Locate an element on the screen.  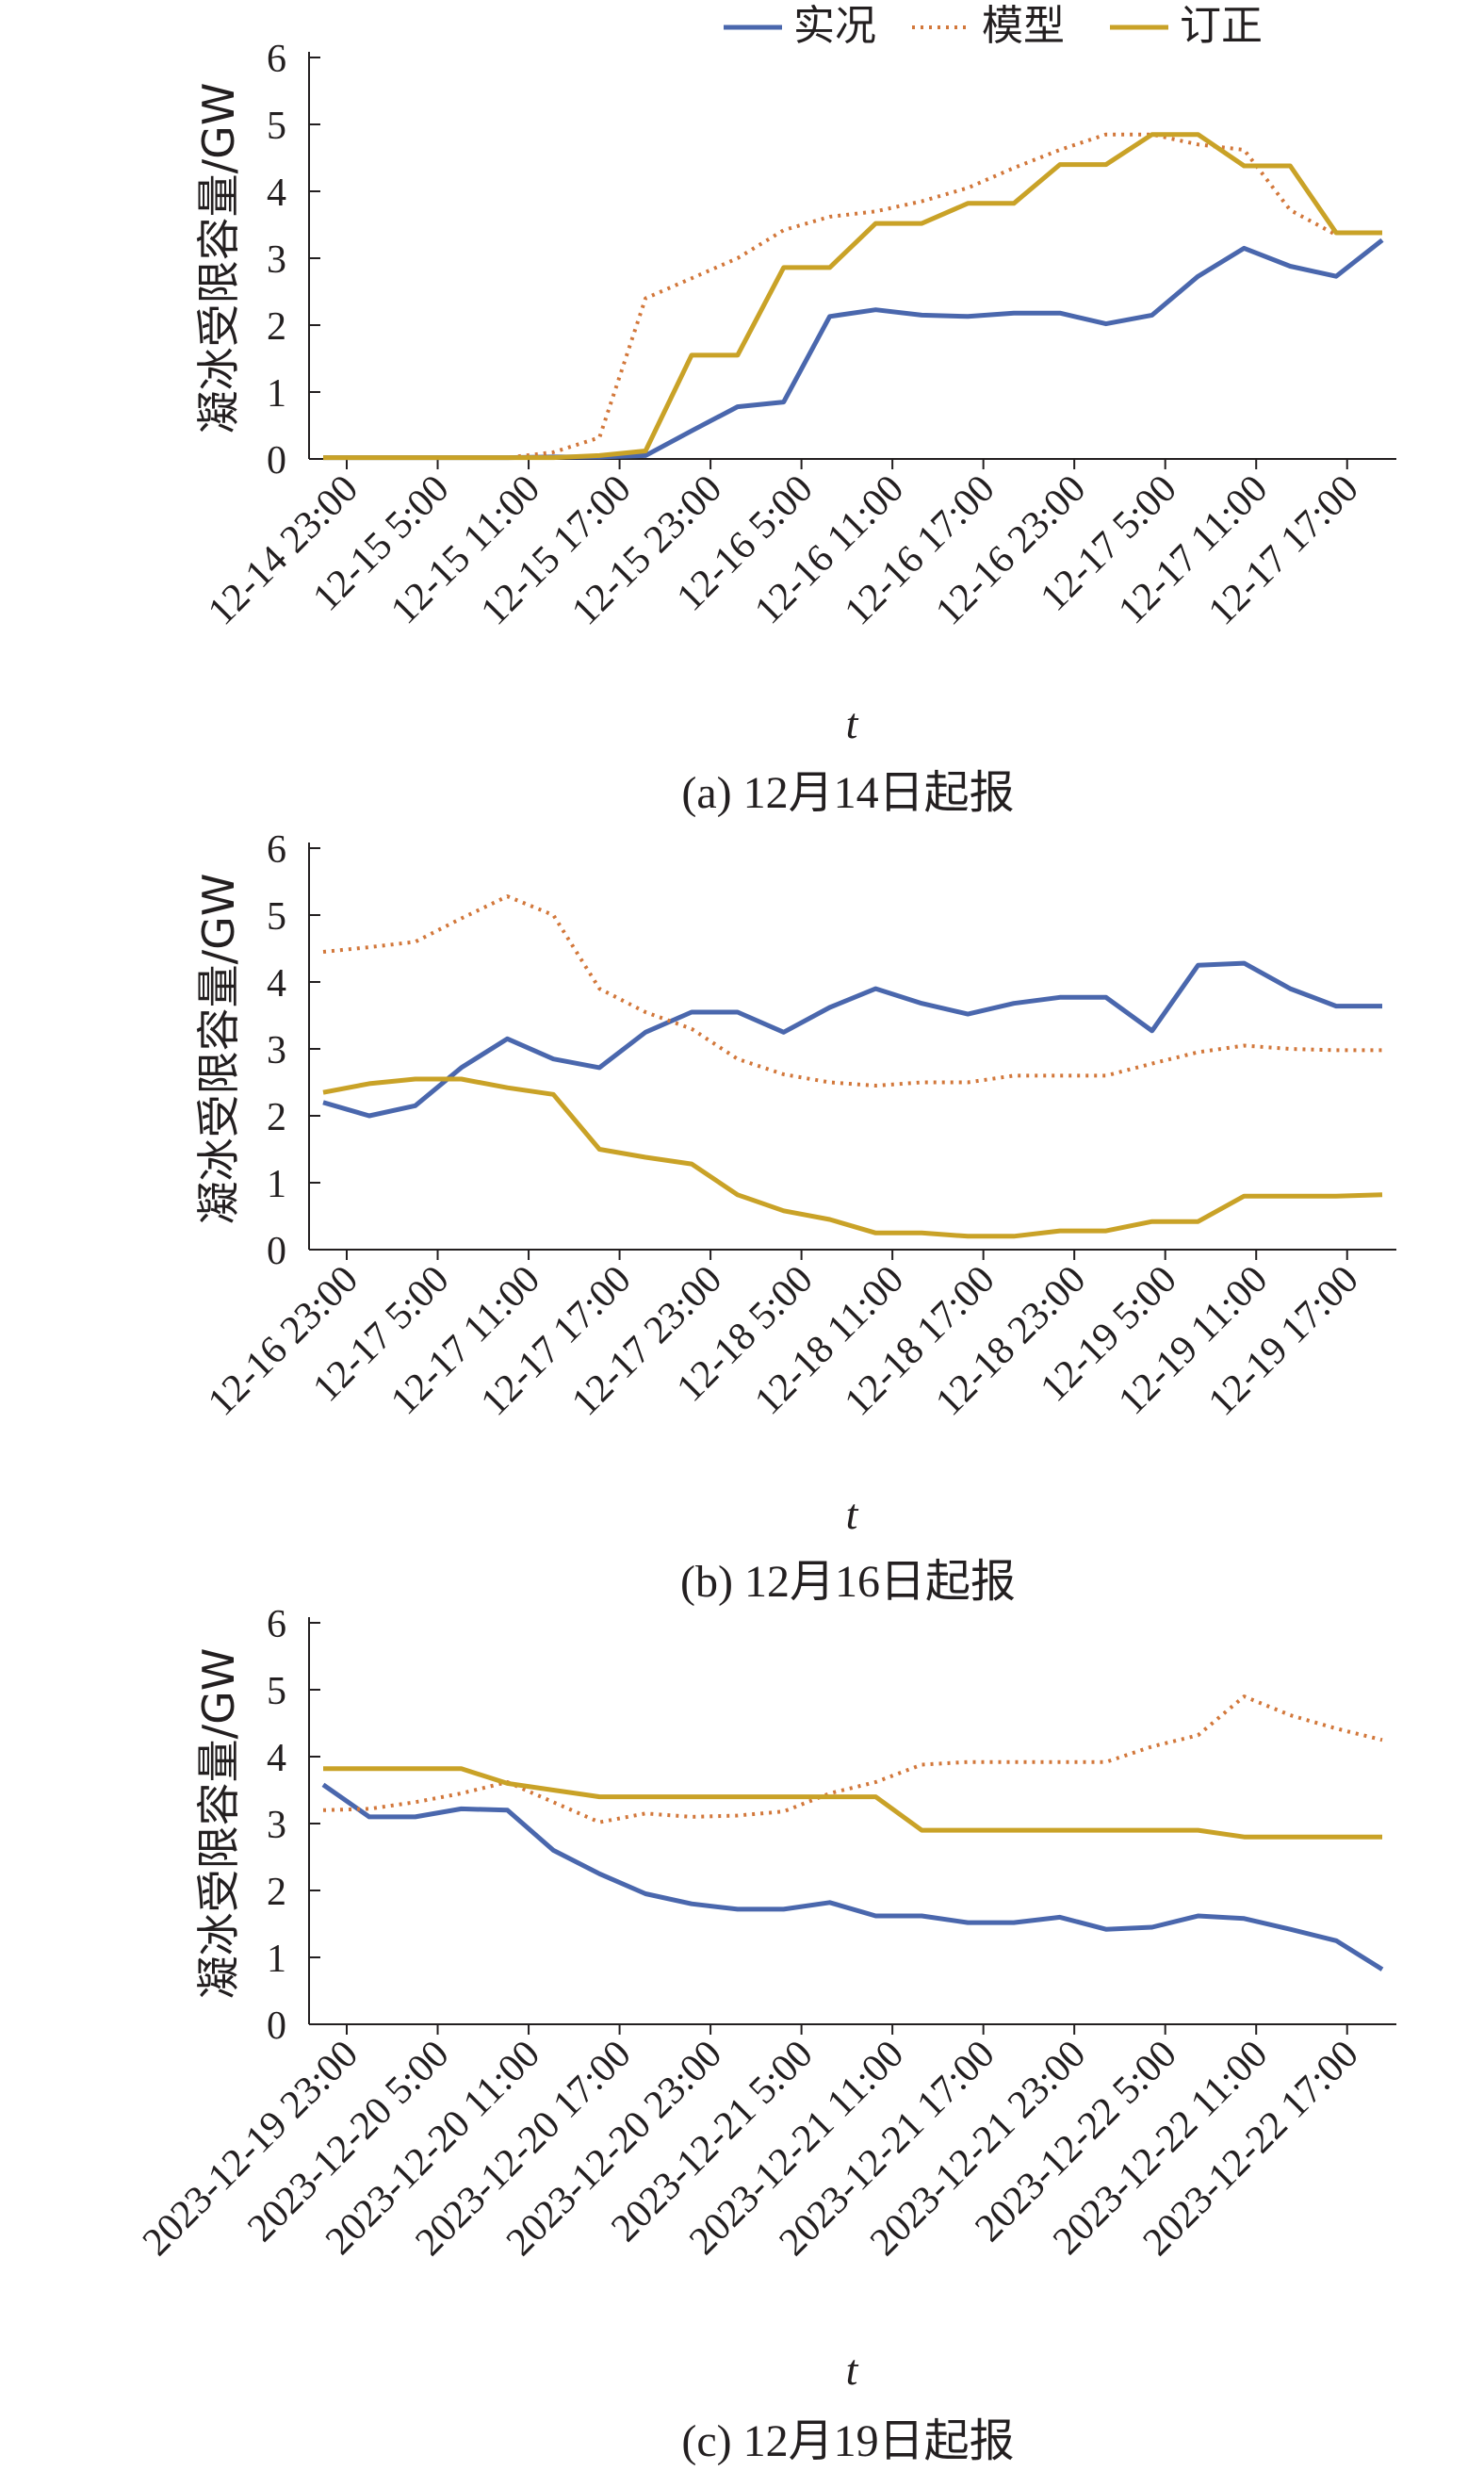
legend: 实况 模型 订正 is located at coordinates (993, 26).